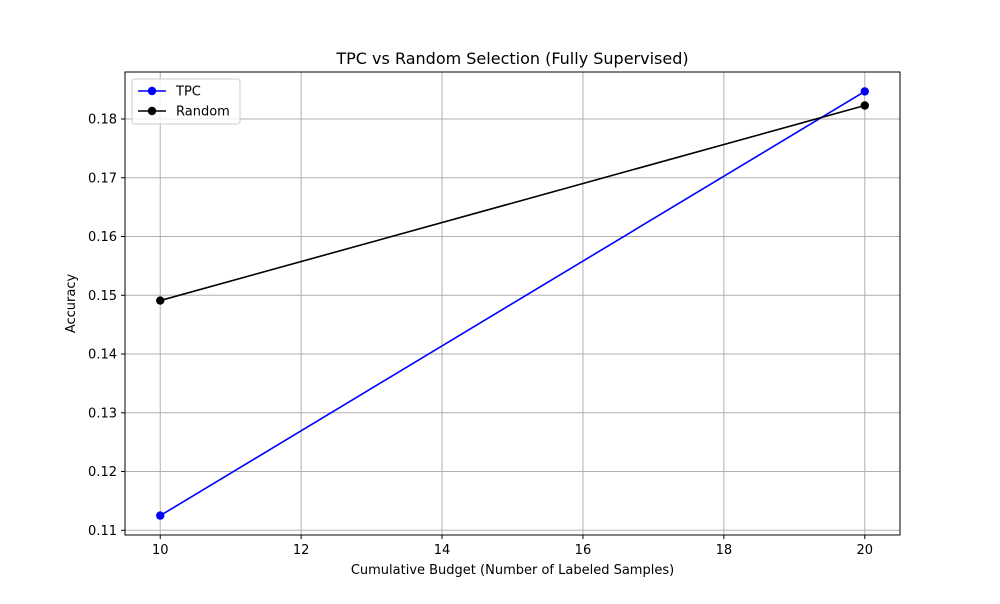 This screenshot has height=604, width=1000. I want to click on x-tick-label: 14, so click(442, 550).